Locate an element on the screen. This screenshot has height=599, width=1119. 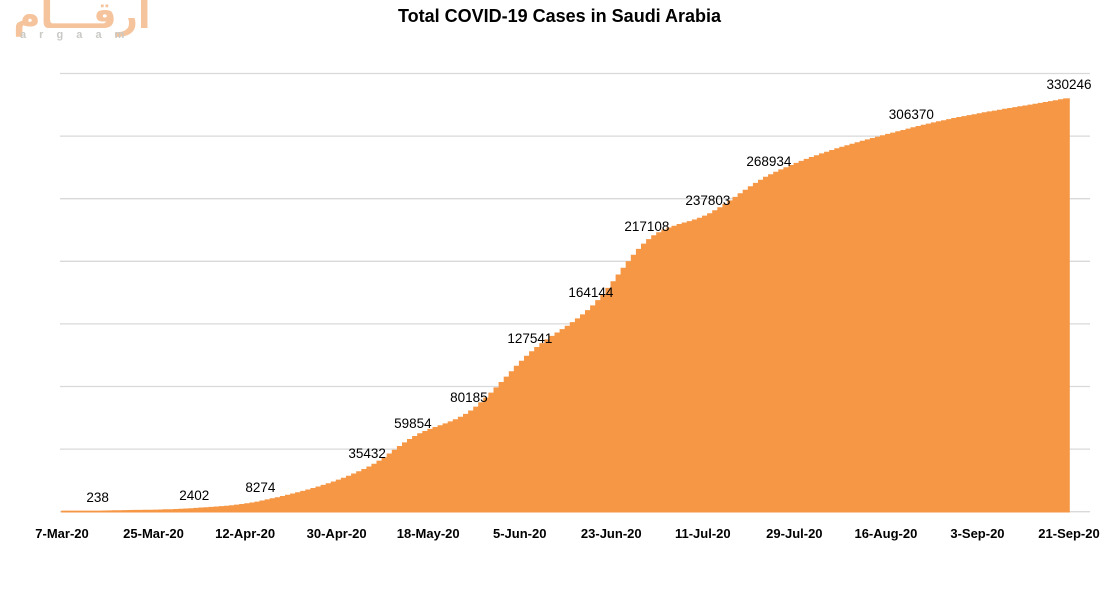
x-axis-tick-label: 18-May-20 is located at coordinates (428, 533).